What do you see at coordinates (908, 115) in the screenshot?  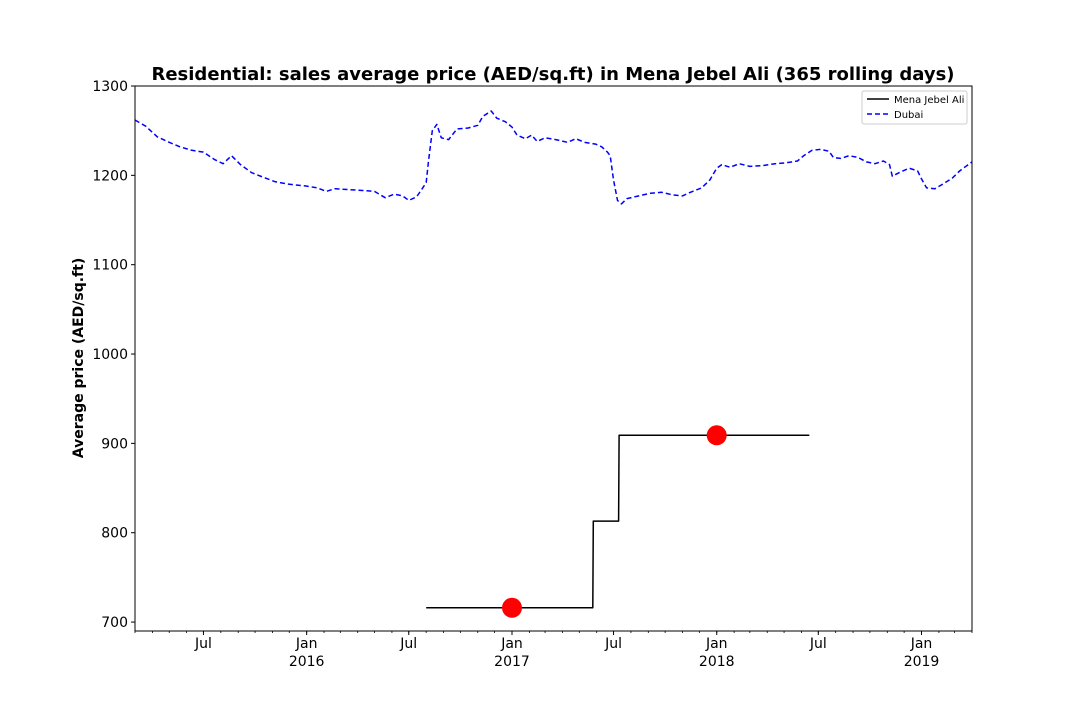 I see `legend-label-dubai: Dubai` at bounding box center [908, 115].